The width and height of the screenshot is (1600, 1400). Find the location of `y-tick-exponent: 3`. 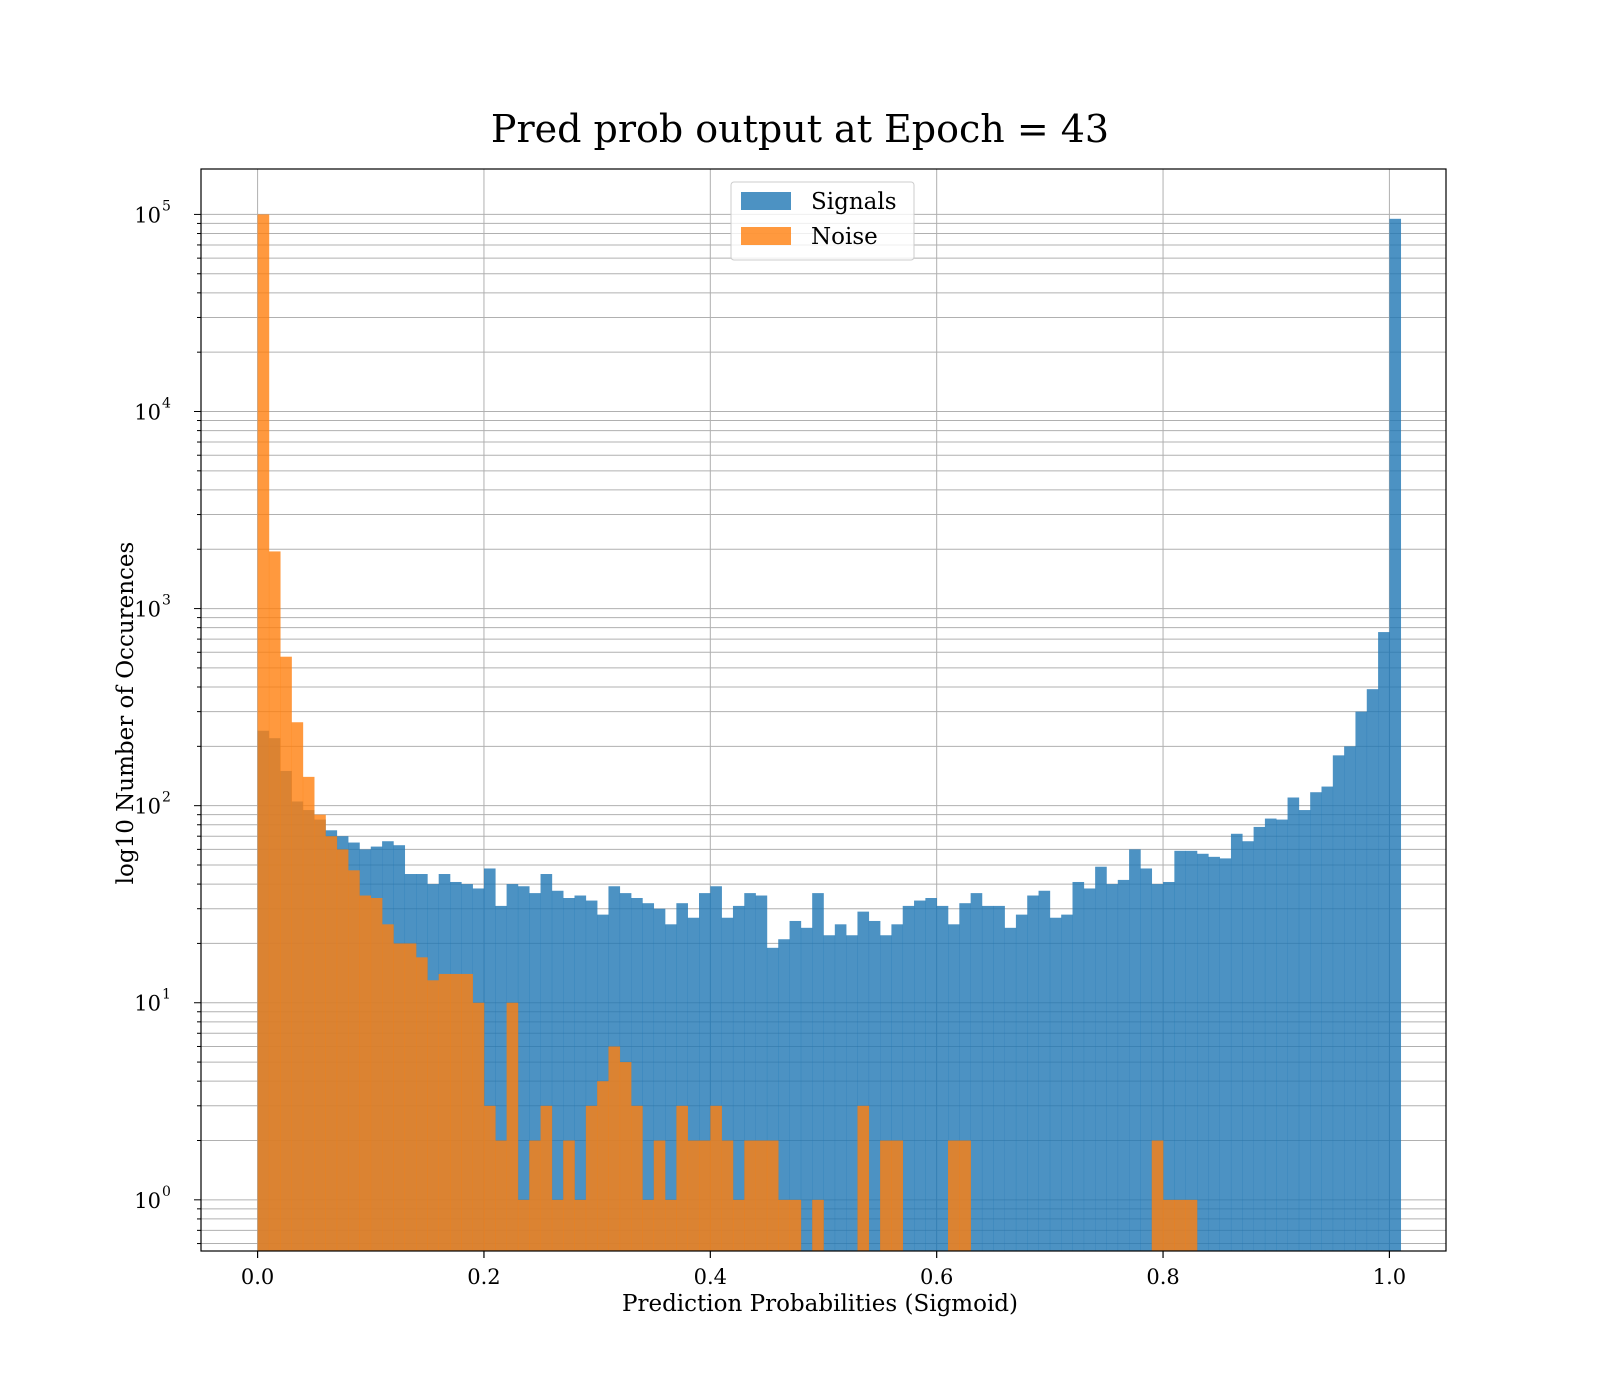

y-tick-exponent: 3 is located at coordinates (166, 601).